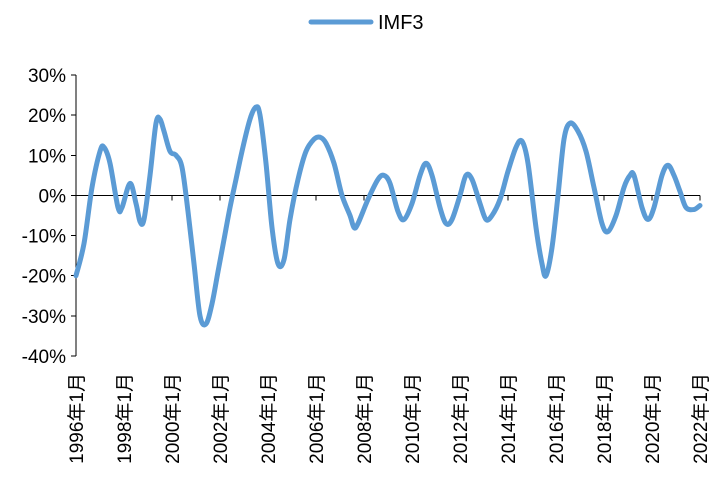 The height and width of the screenshot is (483, 717). I want to click on x-tick-label: 2012年1月, so click(461, 418).